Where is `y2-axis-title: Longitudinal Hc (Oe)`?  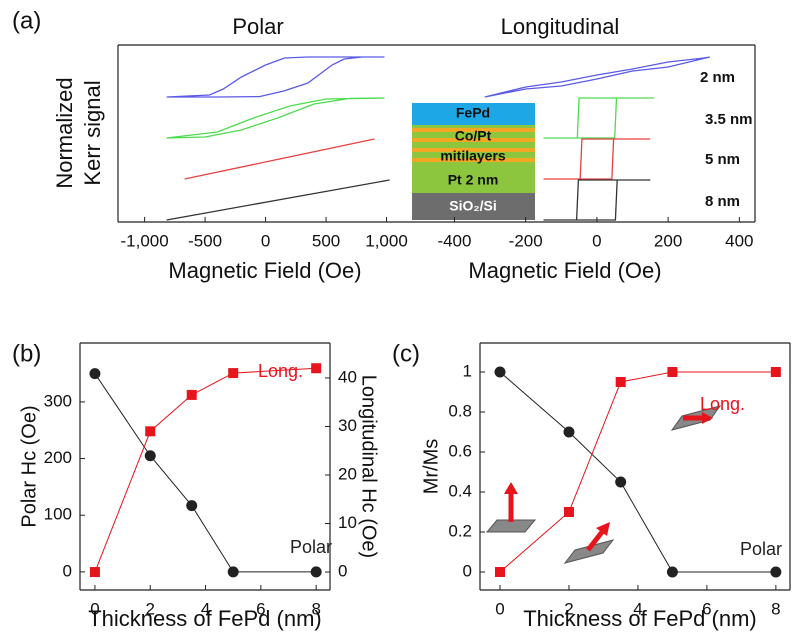 y2-axis-title: Longitudinal Hc (Oe) is located at coordinates (369, 466).